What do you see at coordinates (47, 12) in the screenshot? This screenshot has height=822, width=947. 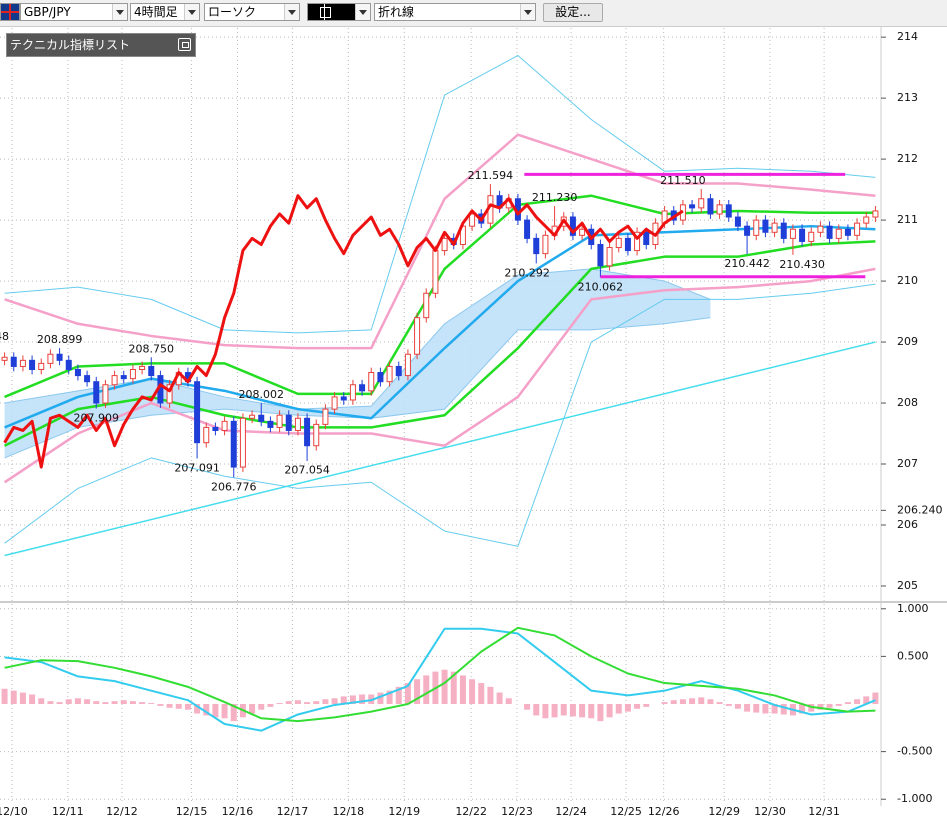 I see `symbol-text: GBP/JPY` at bounding box center [47, 12].